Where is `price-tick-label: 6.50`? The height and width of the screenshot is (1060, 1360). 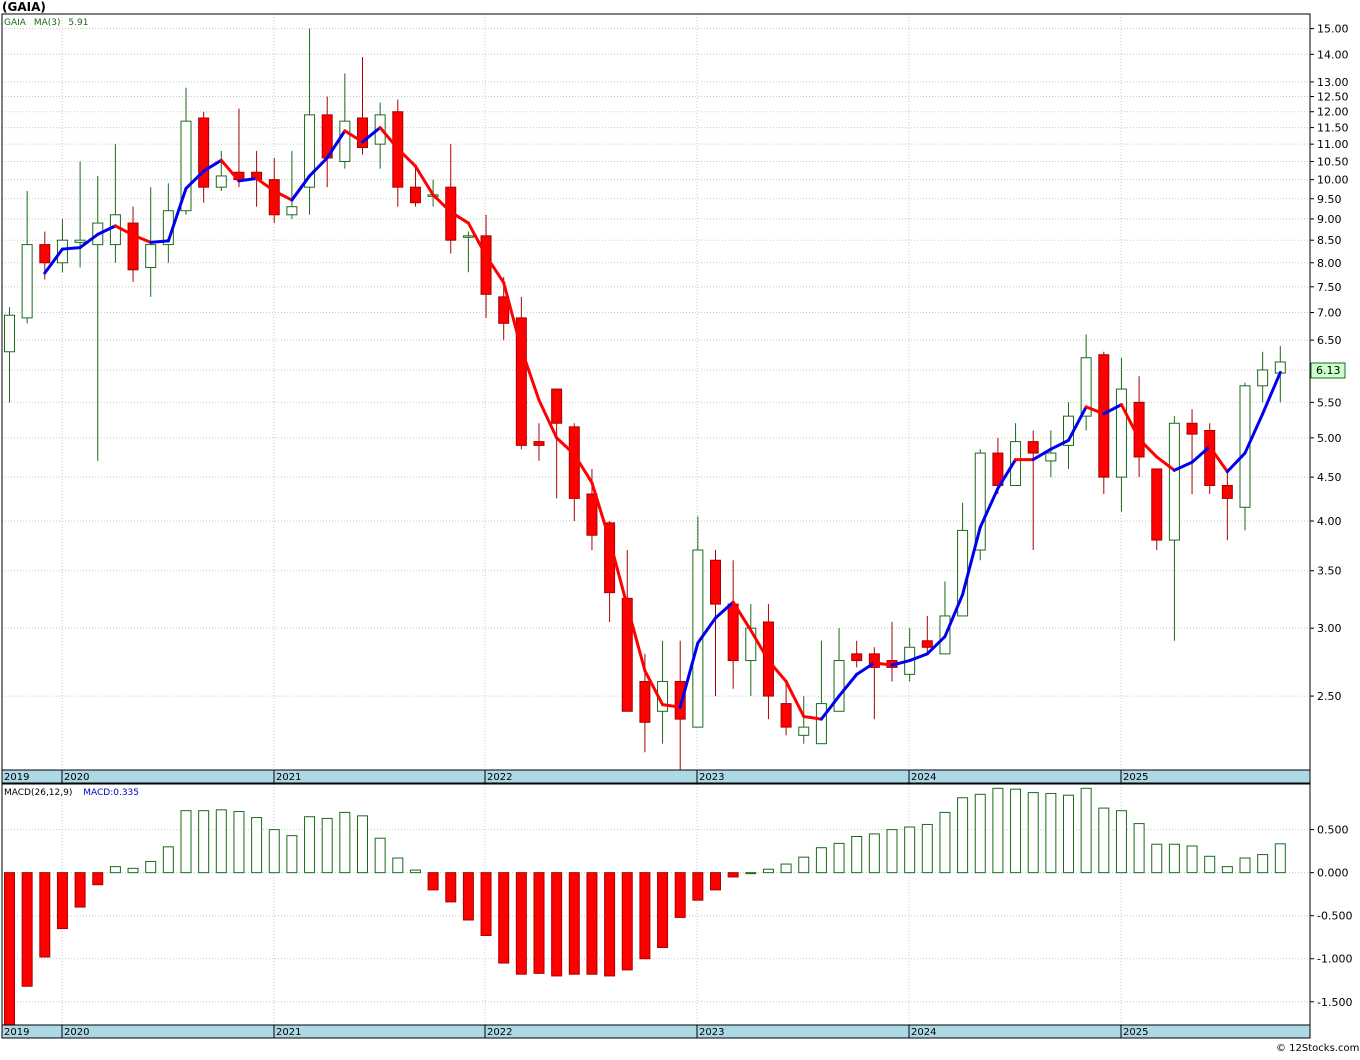
price-tick-label: 6.50 is located at coordinates (1329, 340).